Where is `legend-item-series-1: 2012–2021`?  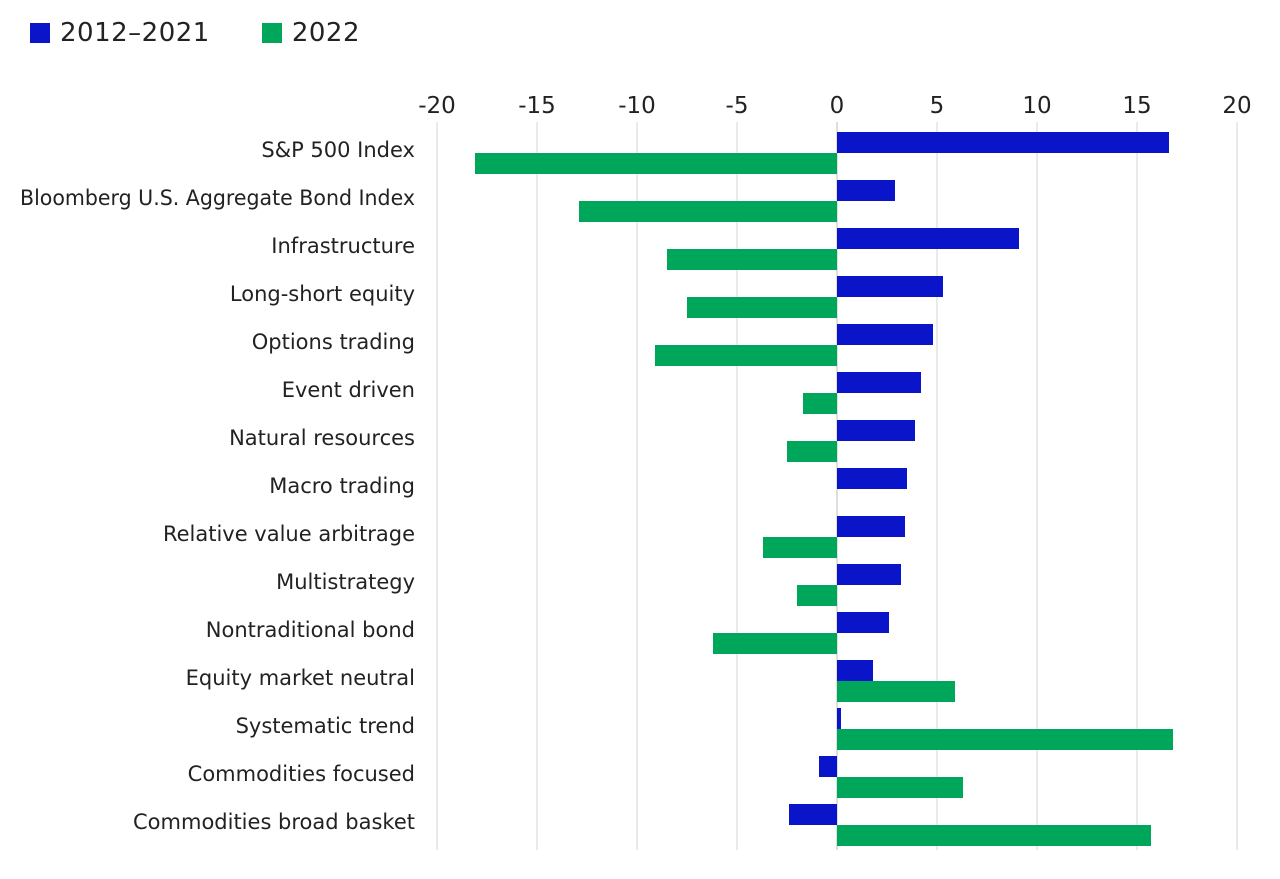
legend-item-series-1: 2012–2021 is located at coordinates (120, 33).